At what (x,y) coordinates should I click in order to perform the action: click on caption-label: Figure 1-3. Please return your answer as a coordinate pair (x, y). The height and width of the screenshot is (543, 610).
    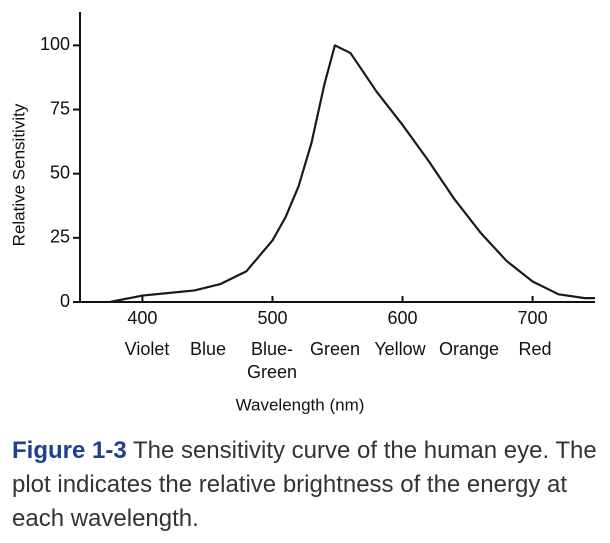
    Looking at the image, I should click on (69, 450).